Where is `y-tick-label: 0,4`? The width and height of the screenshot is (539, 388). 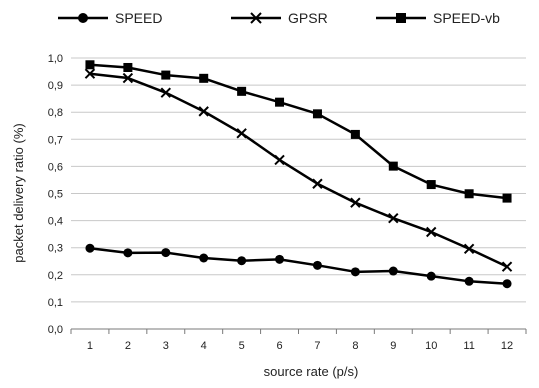
y-tick-label: 0,4 is located at coordinates (55, 222).